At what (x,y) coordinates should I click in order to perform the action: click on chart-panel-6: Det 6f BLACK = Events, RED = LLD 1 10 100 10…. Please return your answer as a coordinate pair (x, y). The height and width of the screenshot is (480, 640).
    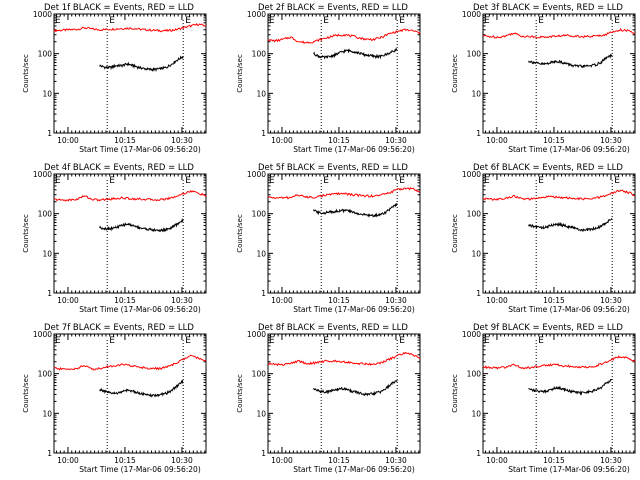
    Looking at the image, I should click on (543, 238).